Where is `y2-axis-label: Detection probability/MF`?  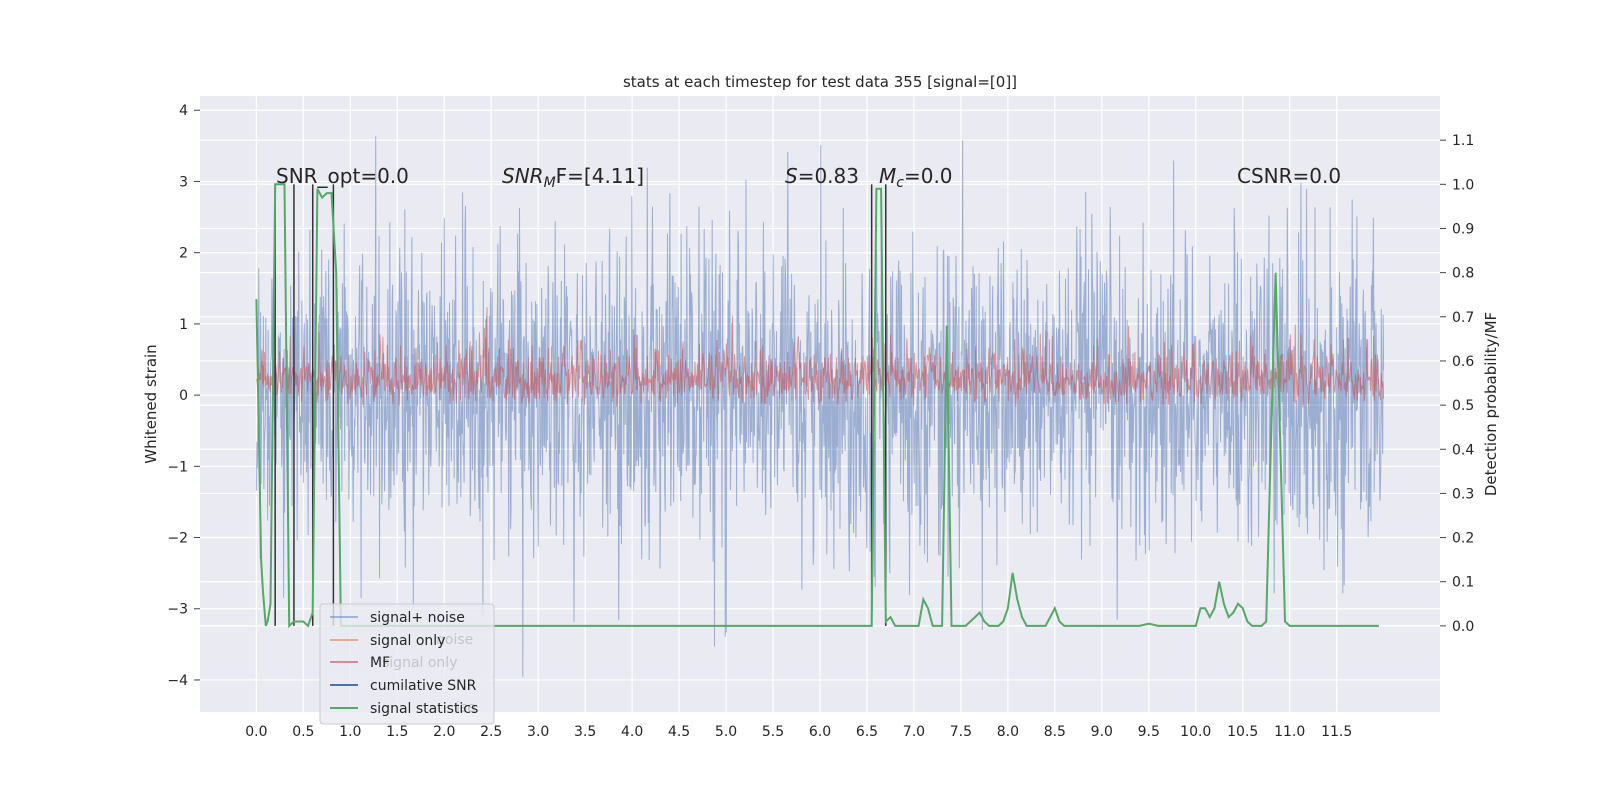
y2-axis-label: Detection probability/MF is located at coordinates (1491, 404).